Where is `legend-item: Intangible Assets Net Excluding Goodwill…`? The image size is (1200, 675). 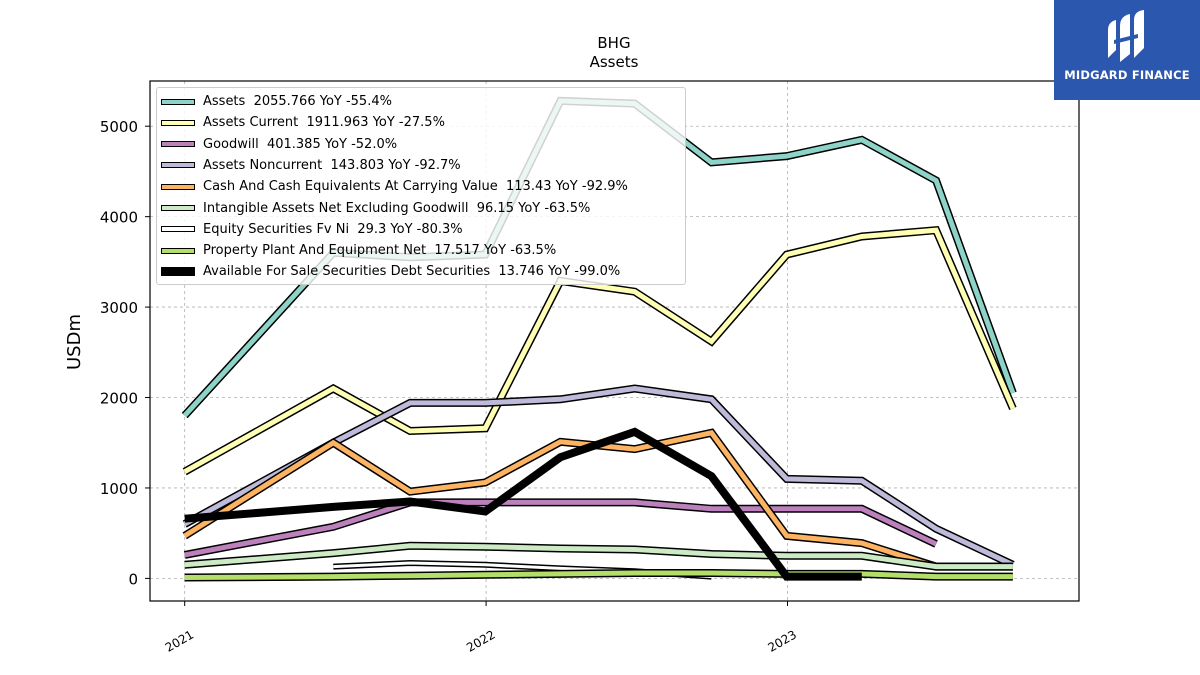 legend-item: Intangible Assets Net Excluding Goodwill… is located at coordinates (374, 208).